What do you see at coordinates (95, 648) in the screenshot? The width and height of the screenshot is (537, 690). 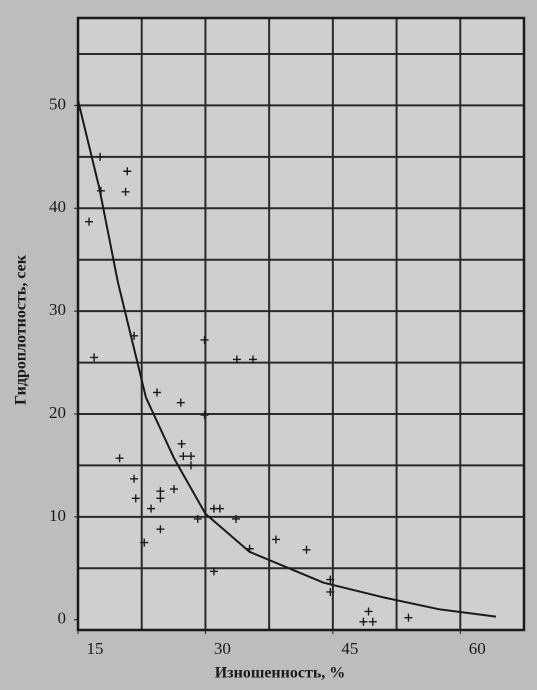 I see `x-tick-label: 15` at bounding box center [95, 648].